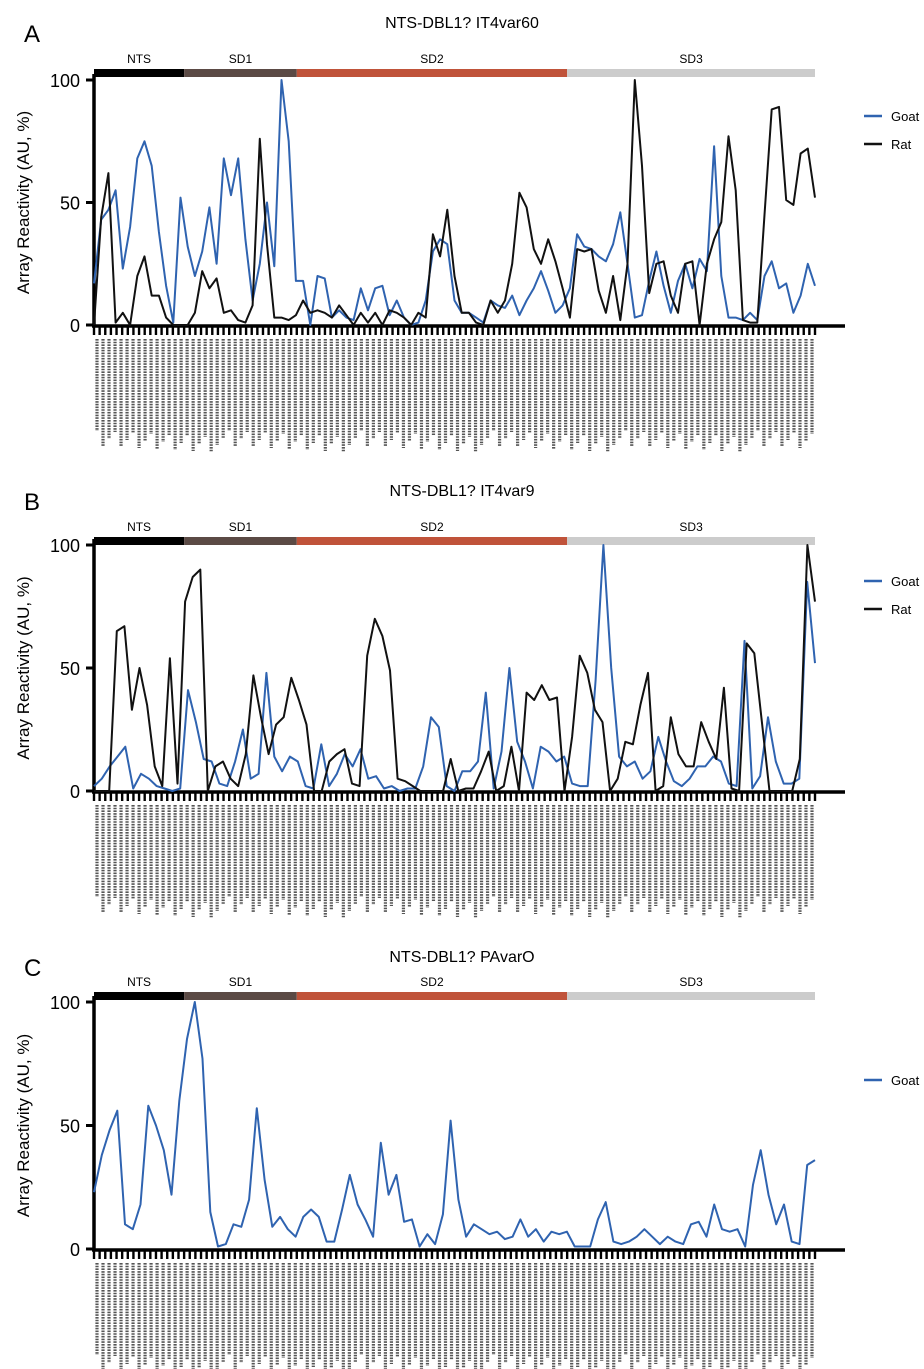  Describe the element at coordinates (462, 491) in the screenshot. I see `chart-title: NTS-DBL1? IT4var9` at that location.